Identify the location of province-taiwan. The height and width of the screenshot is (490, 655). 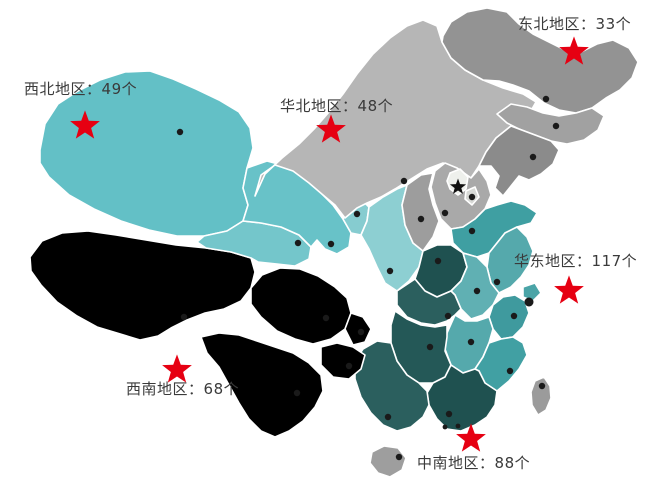
(541, 396).